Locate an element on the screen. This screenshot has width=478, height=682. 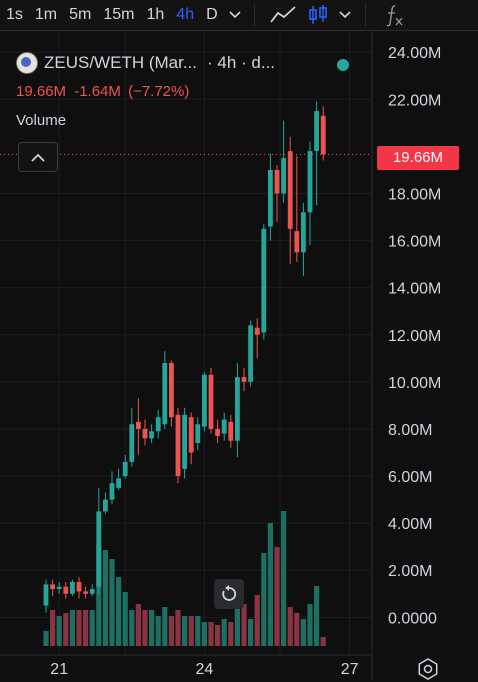
timeframe-more-chevron-icon is located at coordinates (235, 15).